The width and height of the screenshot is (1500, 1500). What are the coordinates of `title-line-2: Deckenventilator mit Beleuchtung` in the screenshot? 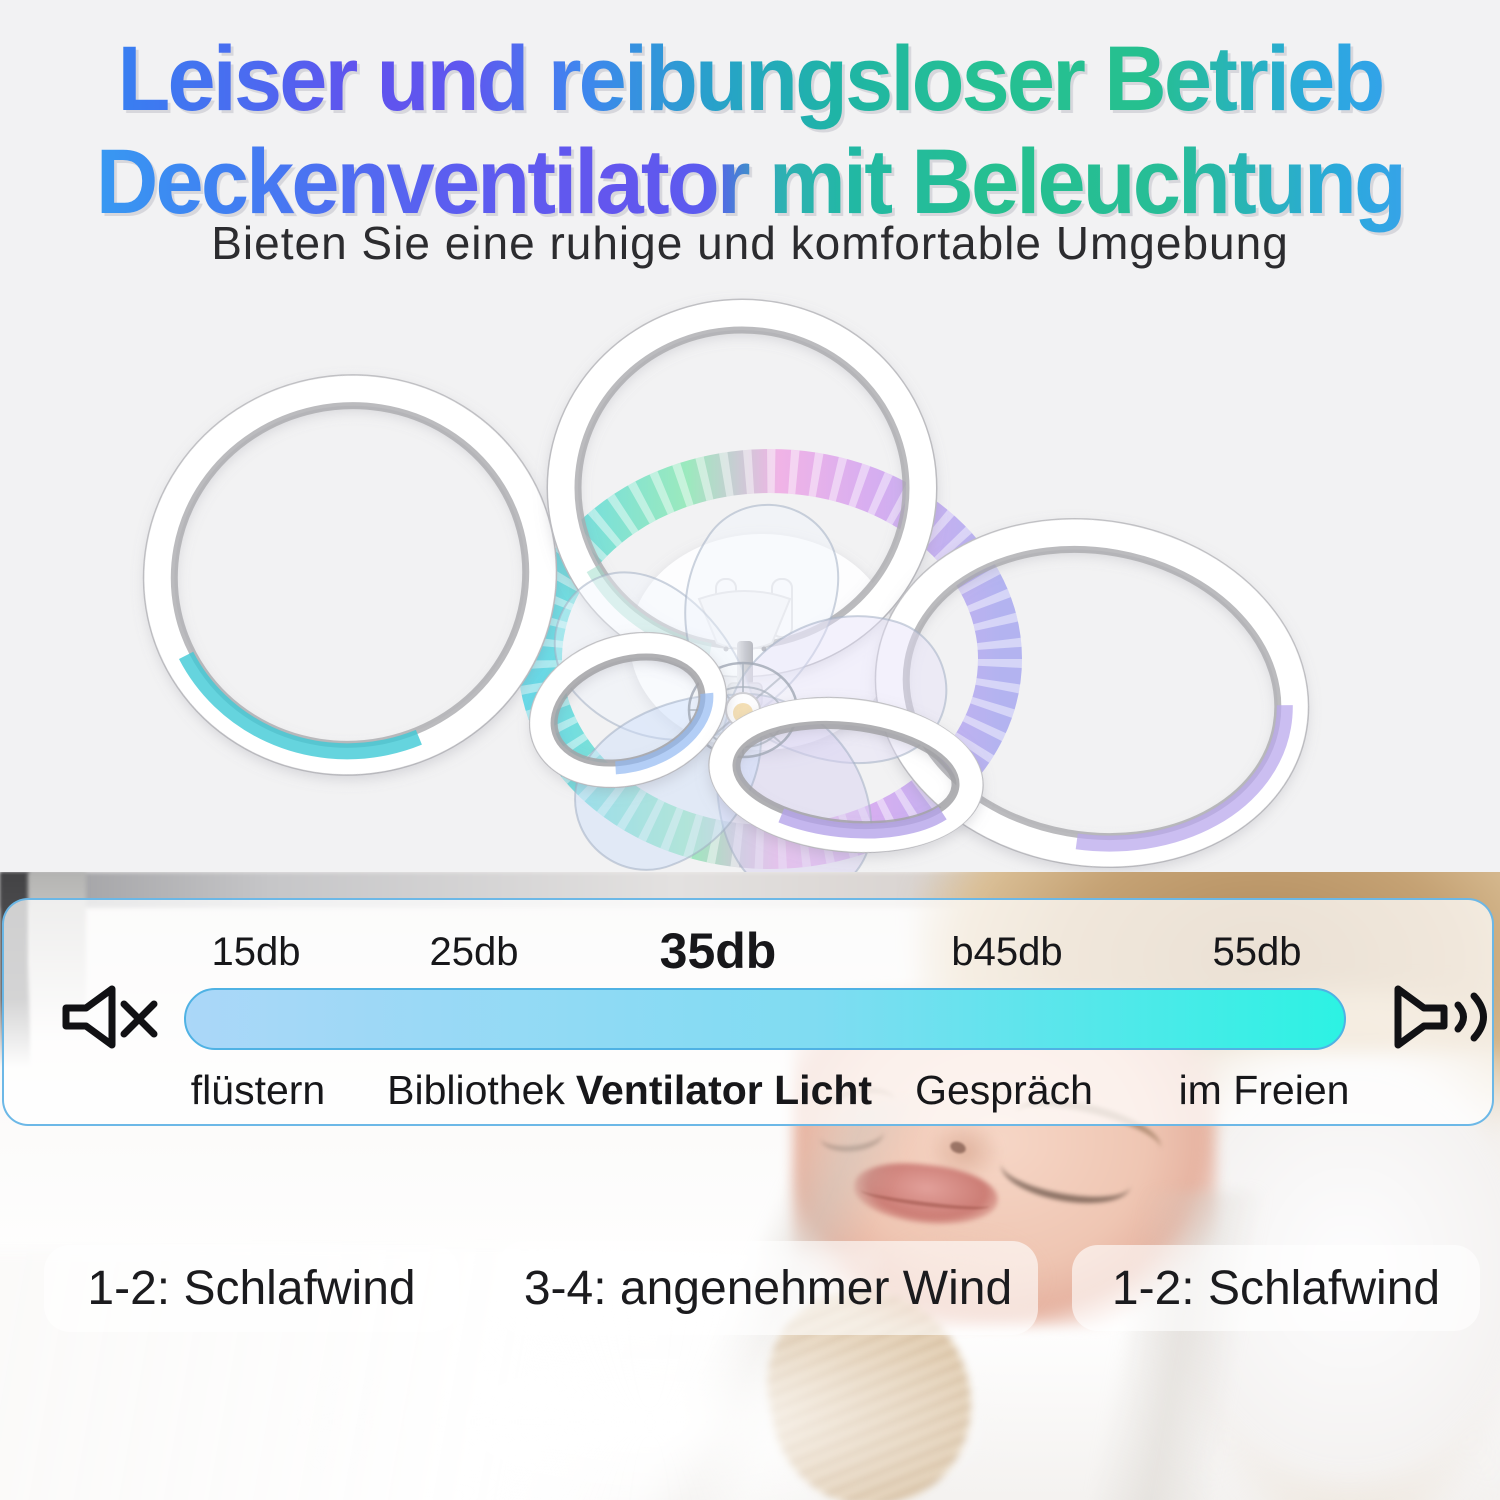 It's located at (750, 182).